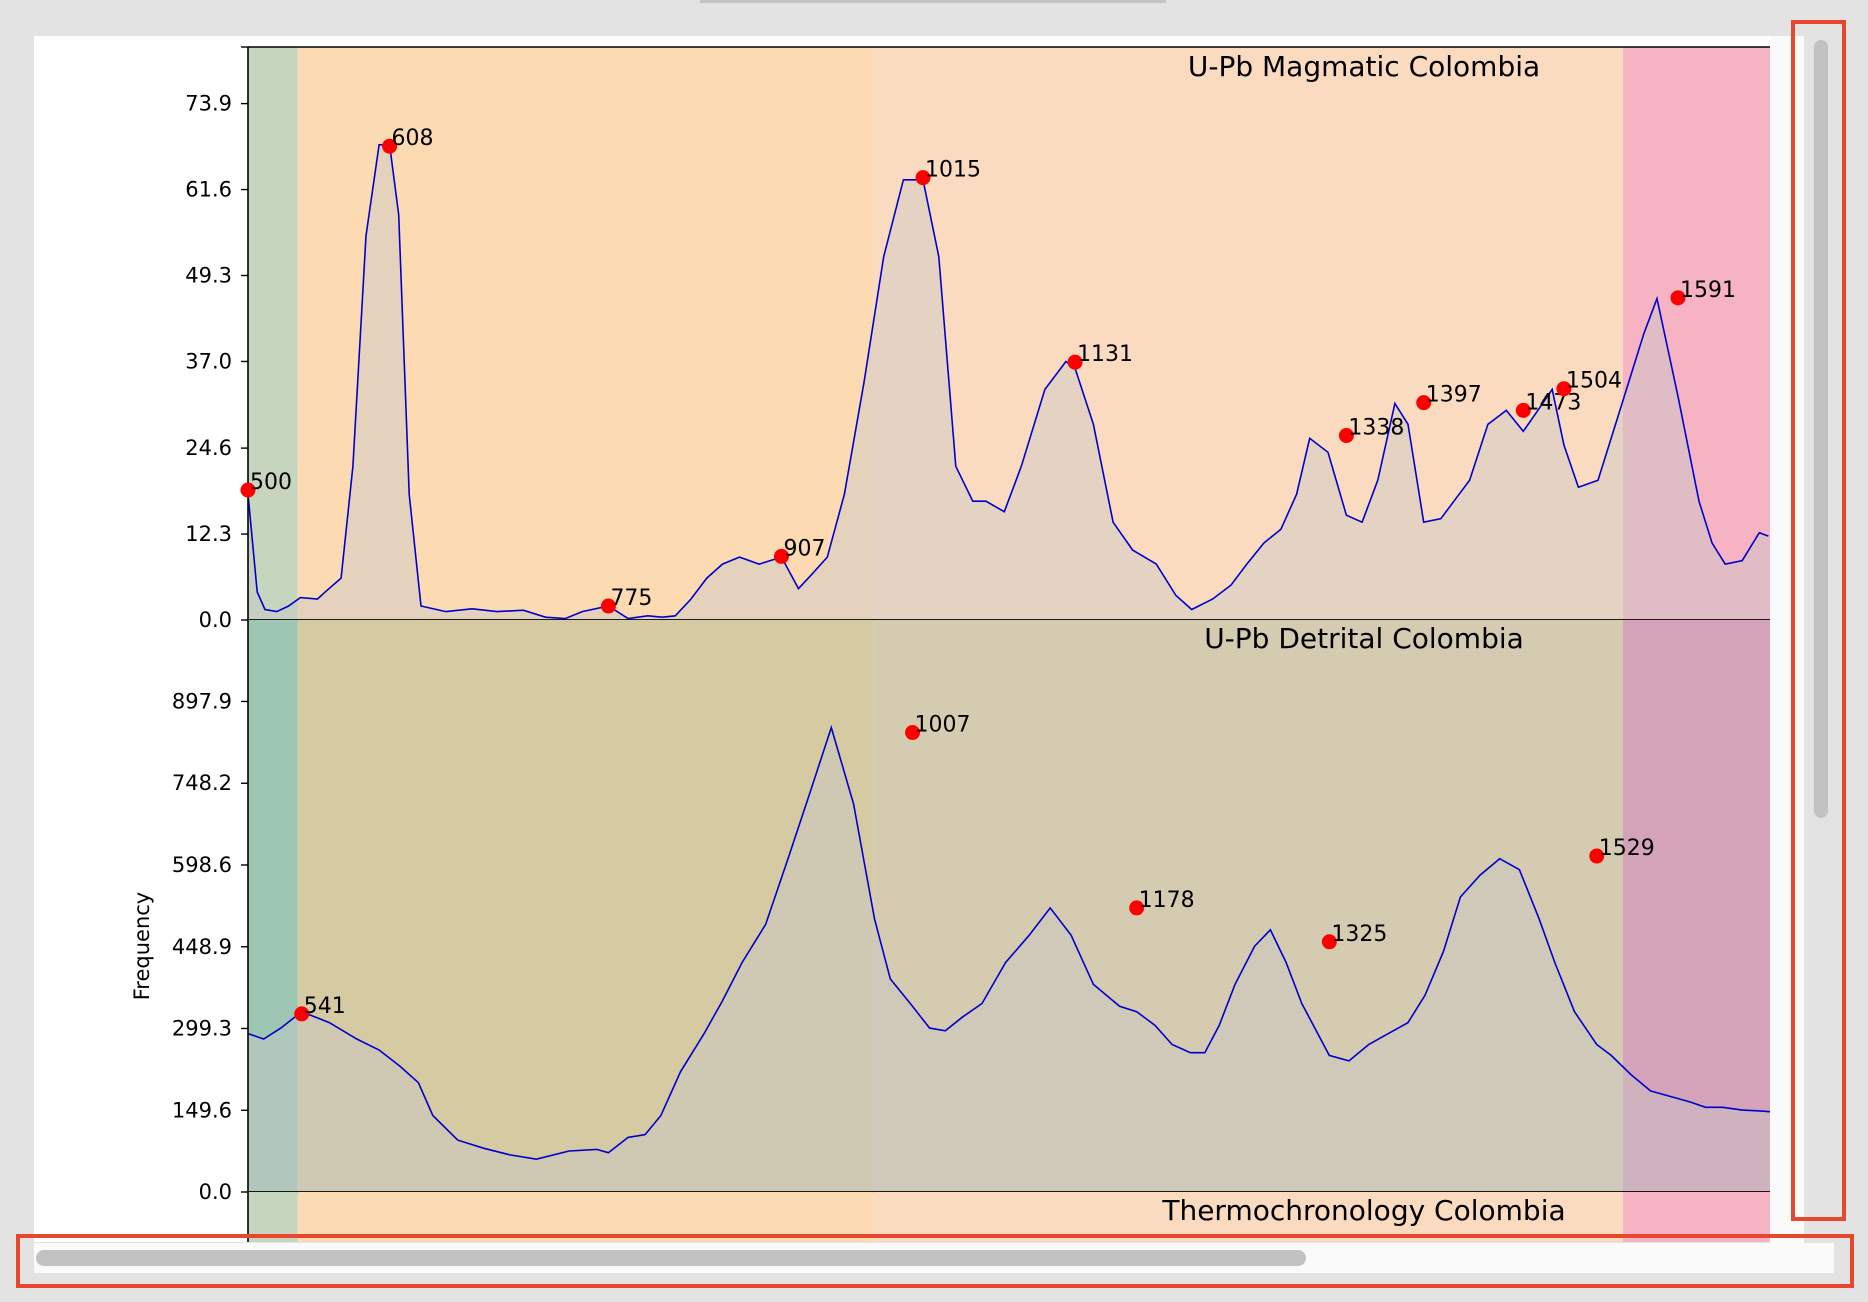 This screenshot has width=1868, height=1302. Describe the element at coordinates (1787, 639) in the screenshot. I see `vertical-scrollbar-track` at that location.